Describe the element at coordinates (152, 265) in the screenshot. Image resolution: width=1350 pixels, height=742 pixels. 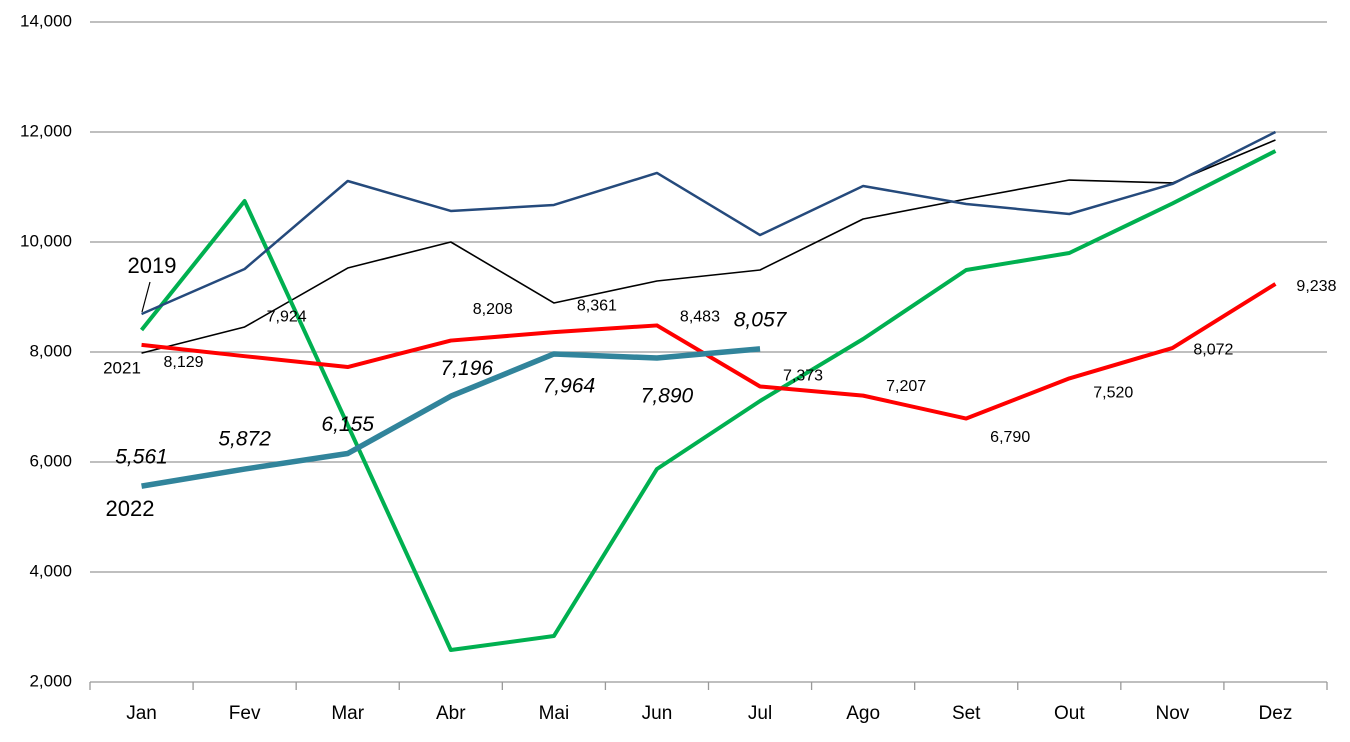
I see `series-name: 2019` at that location.